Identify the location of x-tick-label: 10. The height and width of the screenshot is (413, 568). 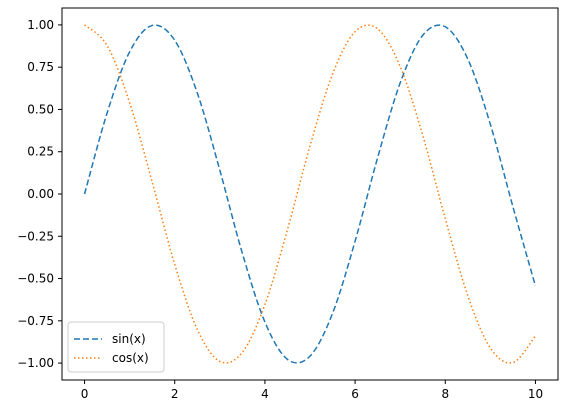
(535, 394).